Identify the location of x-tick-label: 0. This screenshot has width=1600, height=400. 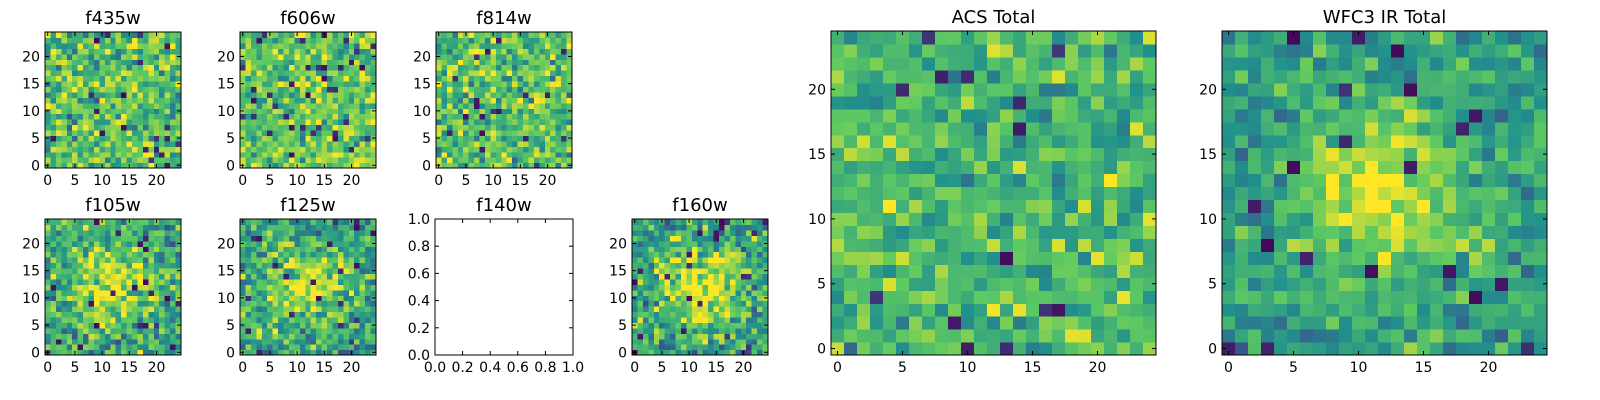
(634, 368).